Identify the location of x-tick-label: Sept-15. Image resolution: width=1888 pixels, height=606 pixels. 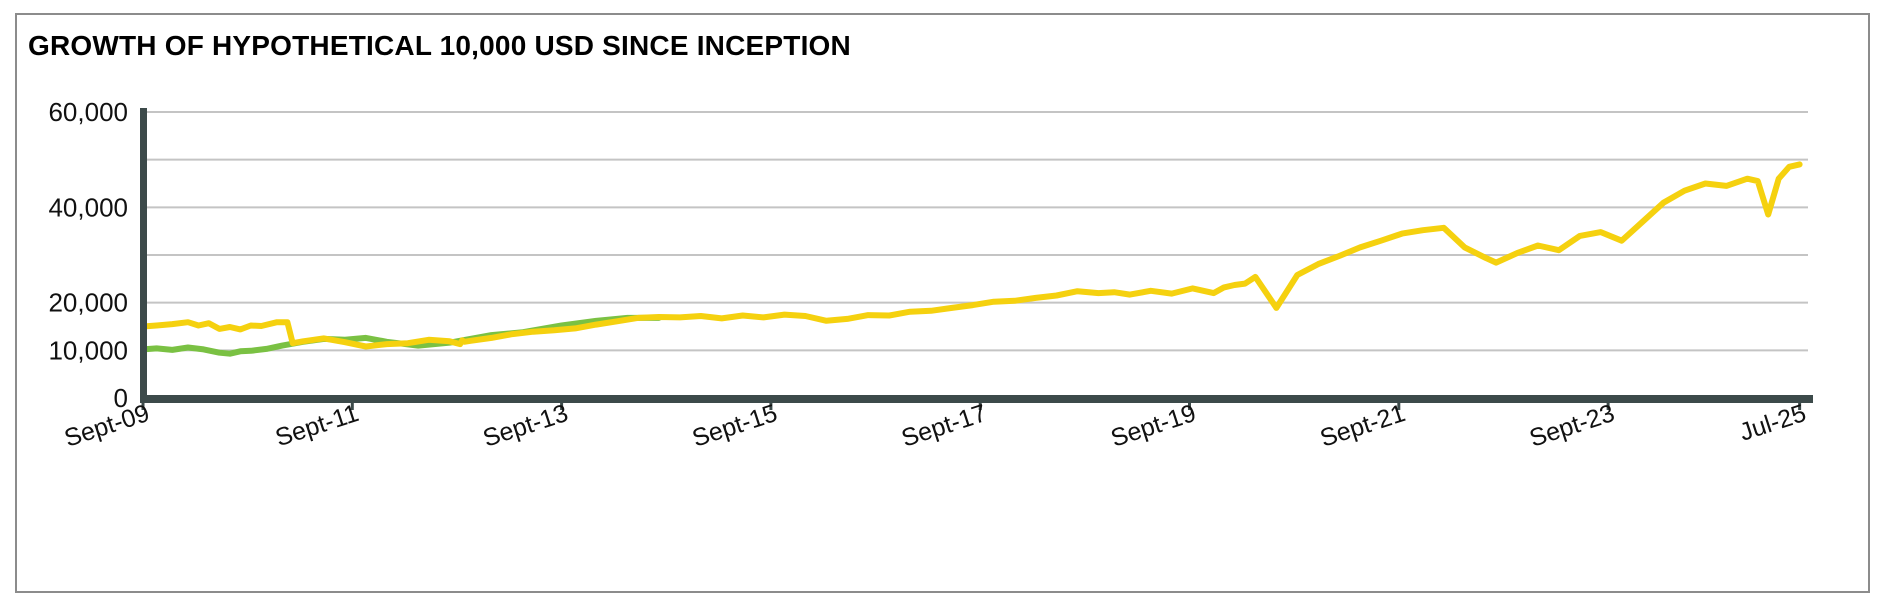
(735, 426).